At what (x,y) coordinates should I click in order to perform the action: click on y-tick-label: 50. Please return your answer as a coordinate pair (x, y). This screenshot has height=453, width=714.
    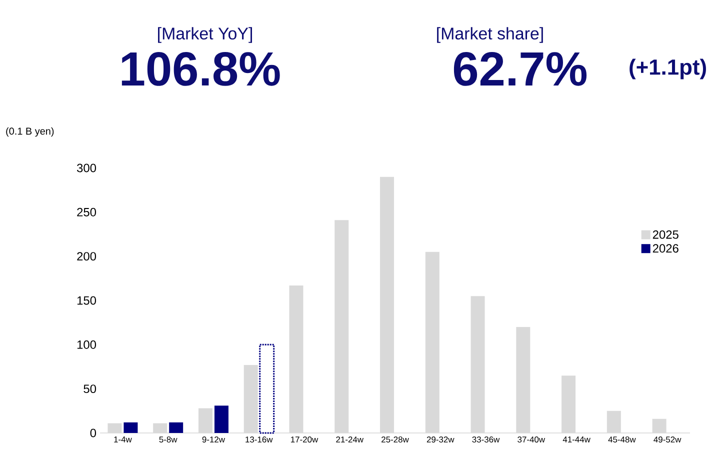
    Looking at the image, I should click on (90, 389).